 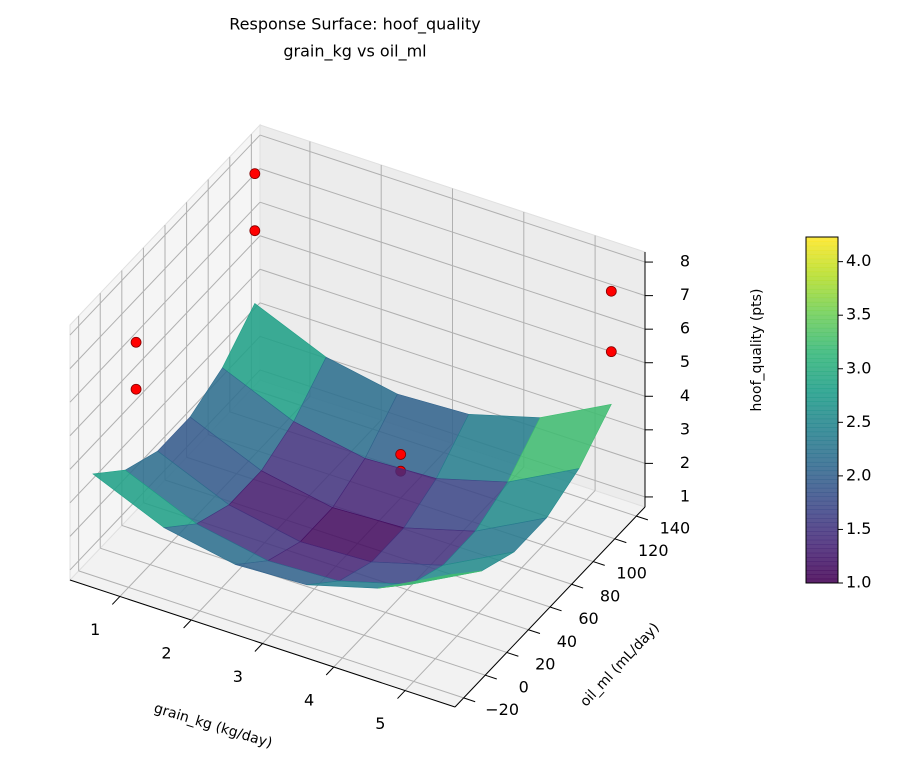 I want to click on colorbar-tick-label: 1.5, so click(x=858, y=528).